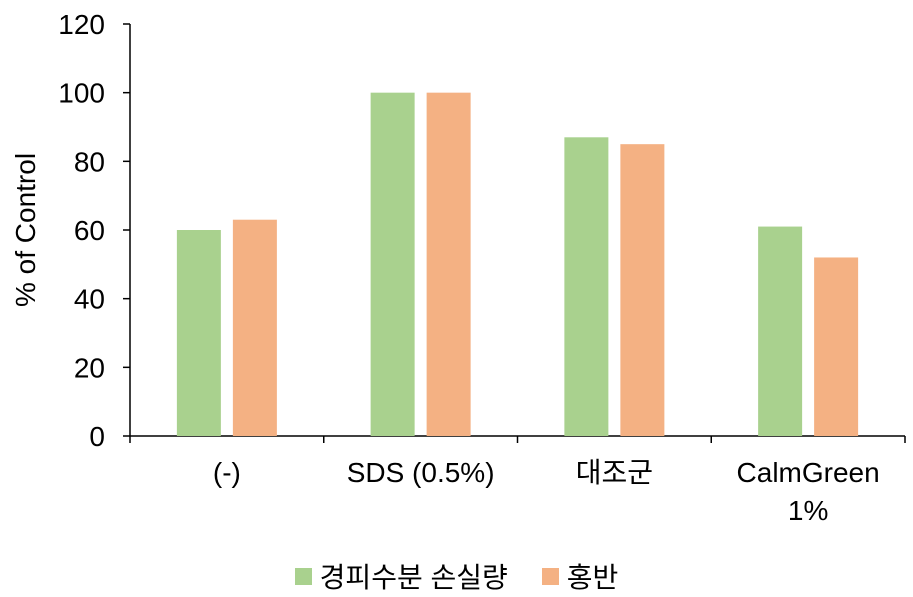  Describe the element at coordinates (89, 367) in the screenshot. I see `y-tick-label: 20` at that location.